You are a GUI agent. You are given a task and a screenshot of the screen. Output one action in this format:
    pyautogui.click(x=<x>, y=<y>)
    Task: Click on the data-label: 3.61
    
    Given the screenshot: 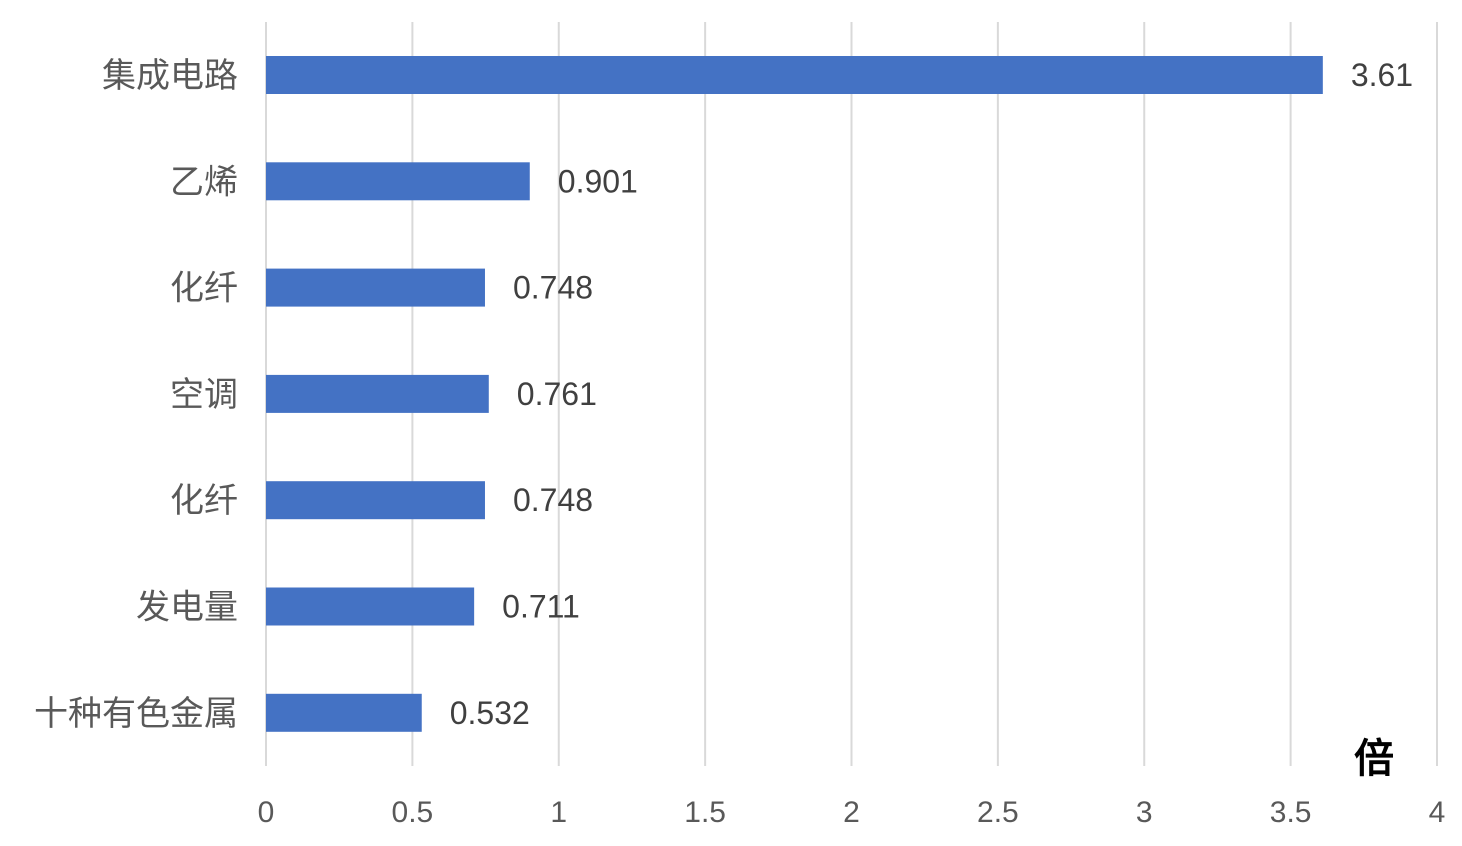 What is the action you would take?
    pyautogui.click(x=1382, y=75)
    